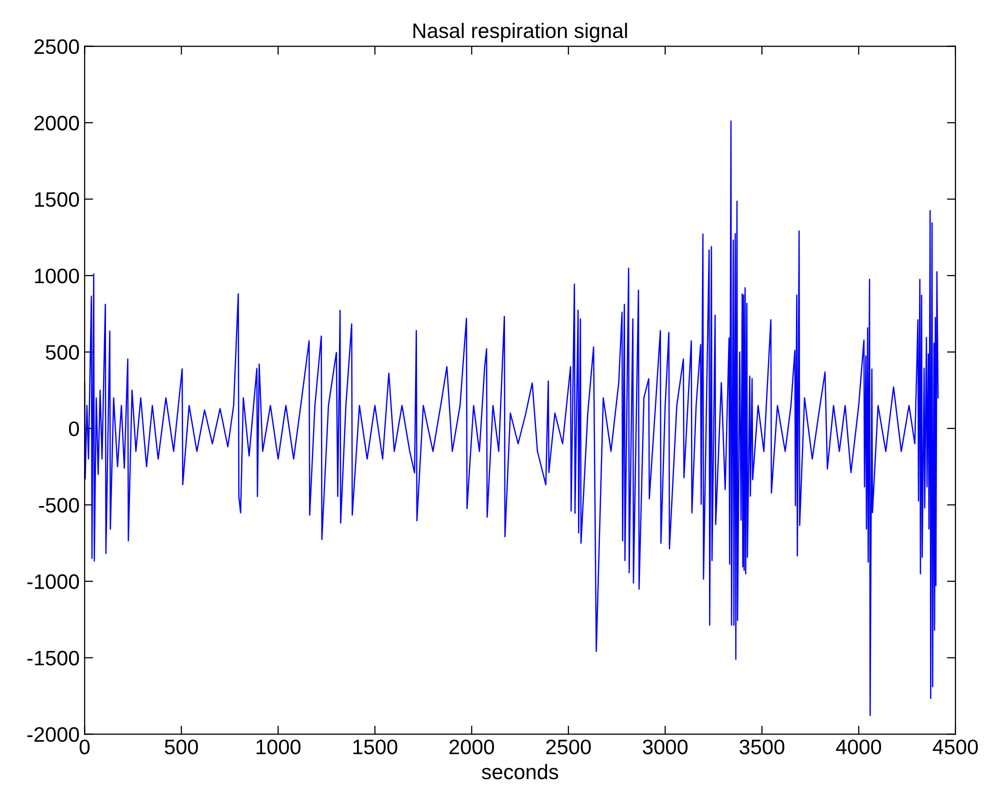 The width and height of the screenshot is (984, 798). What do you see at coordinates (520, 772) in the screenshot?
I see `x-axis-title: seconds` at bounding box center [520, 772].